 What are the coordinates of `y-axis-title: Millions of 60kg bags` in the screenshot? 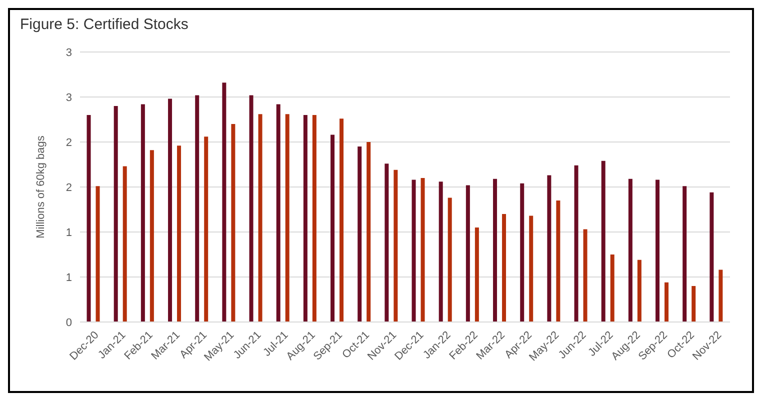 It's located at (40, 186).